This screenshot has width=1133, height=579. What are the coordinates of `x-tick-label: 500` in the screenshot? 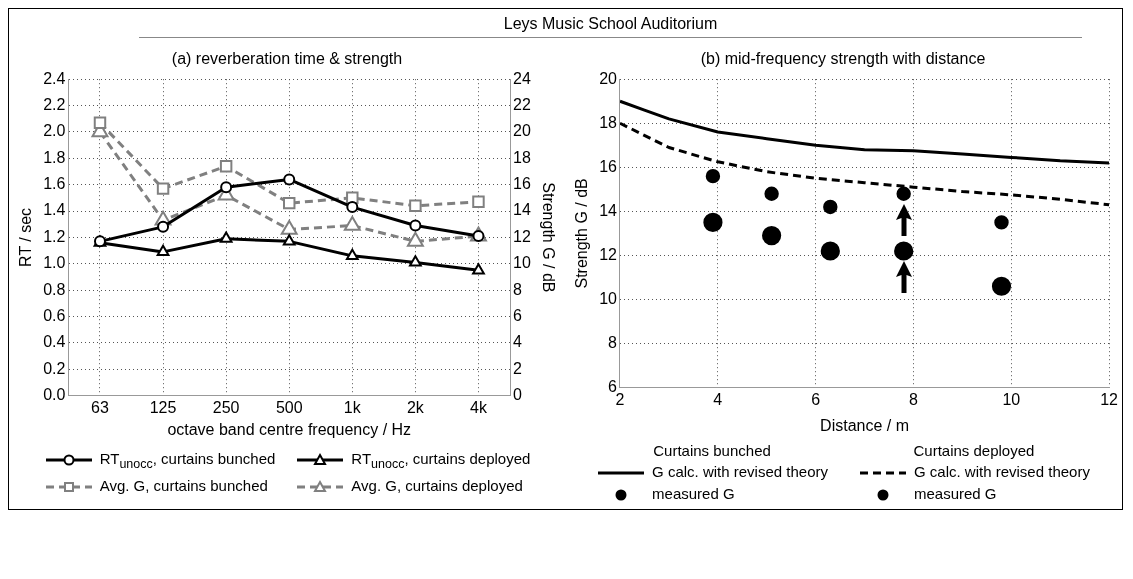 It's located at (289, 407).